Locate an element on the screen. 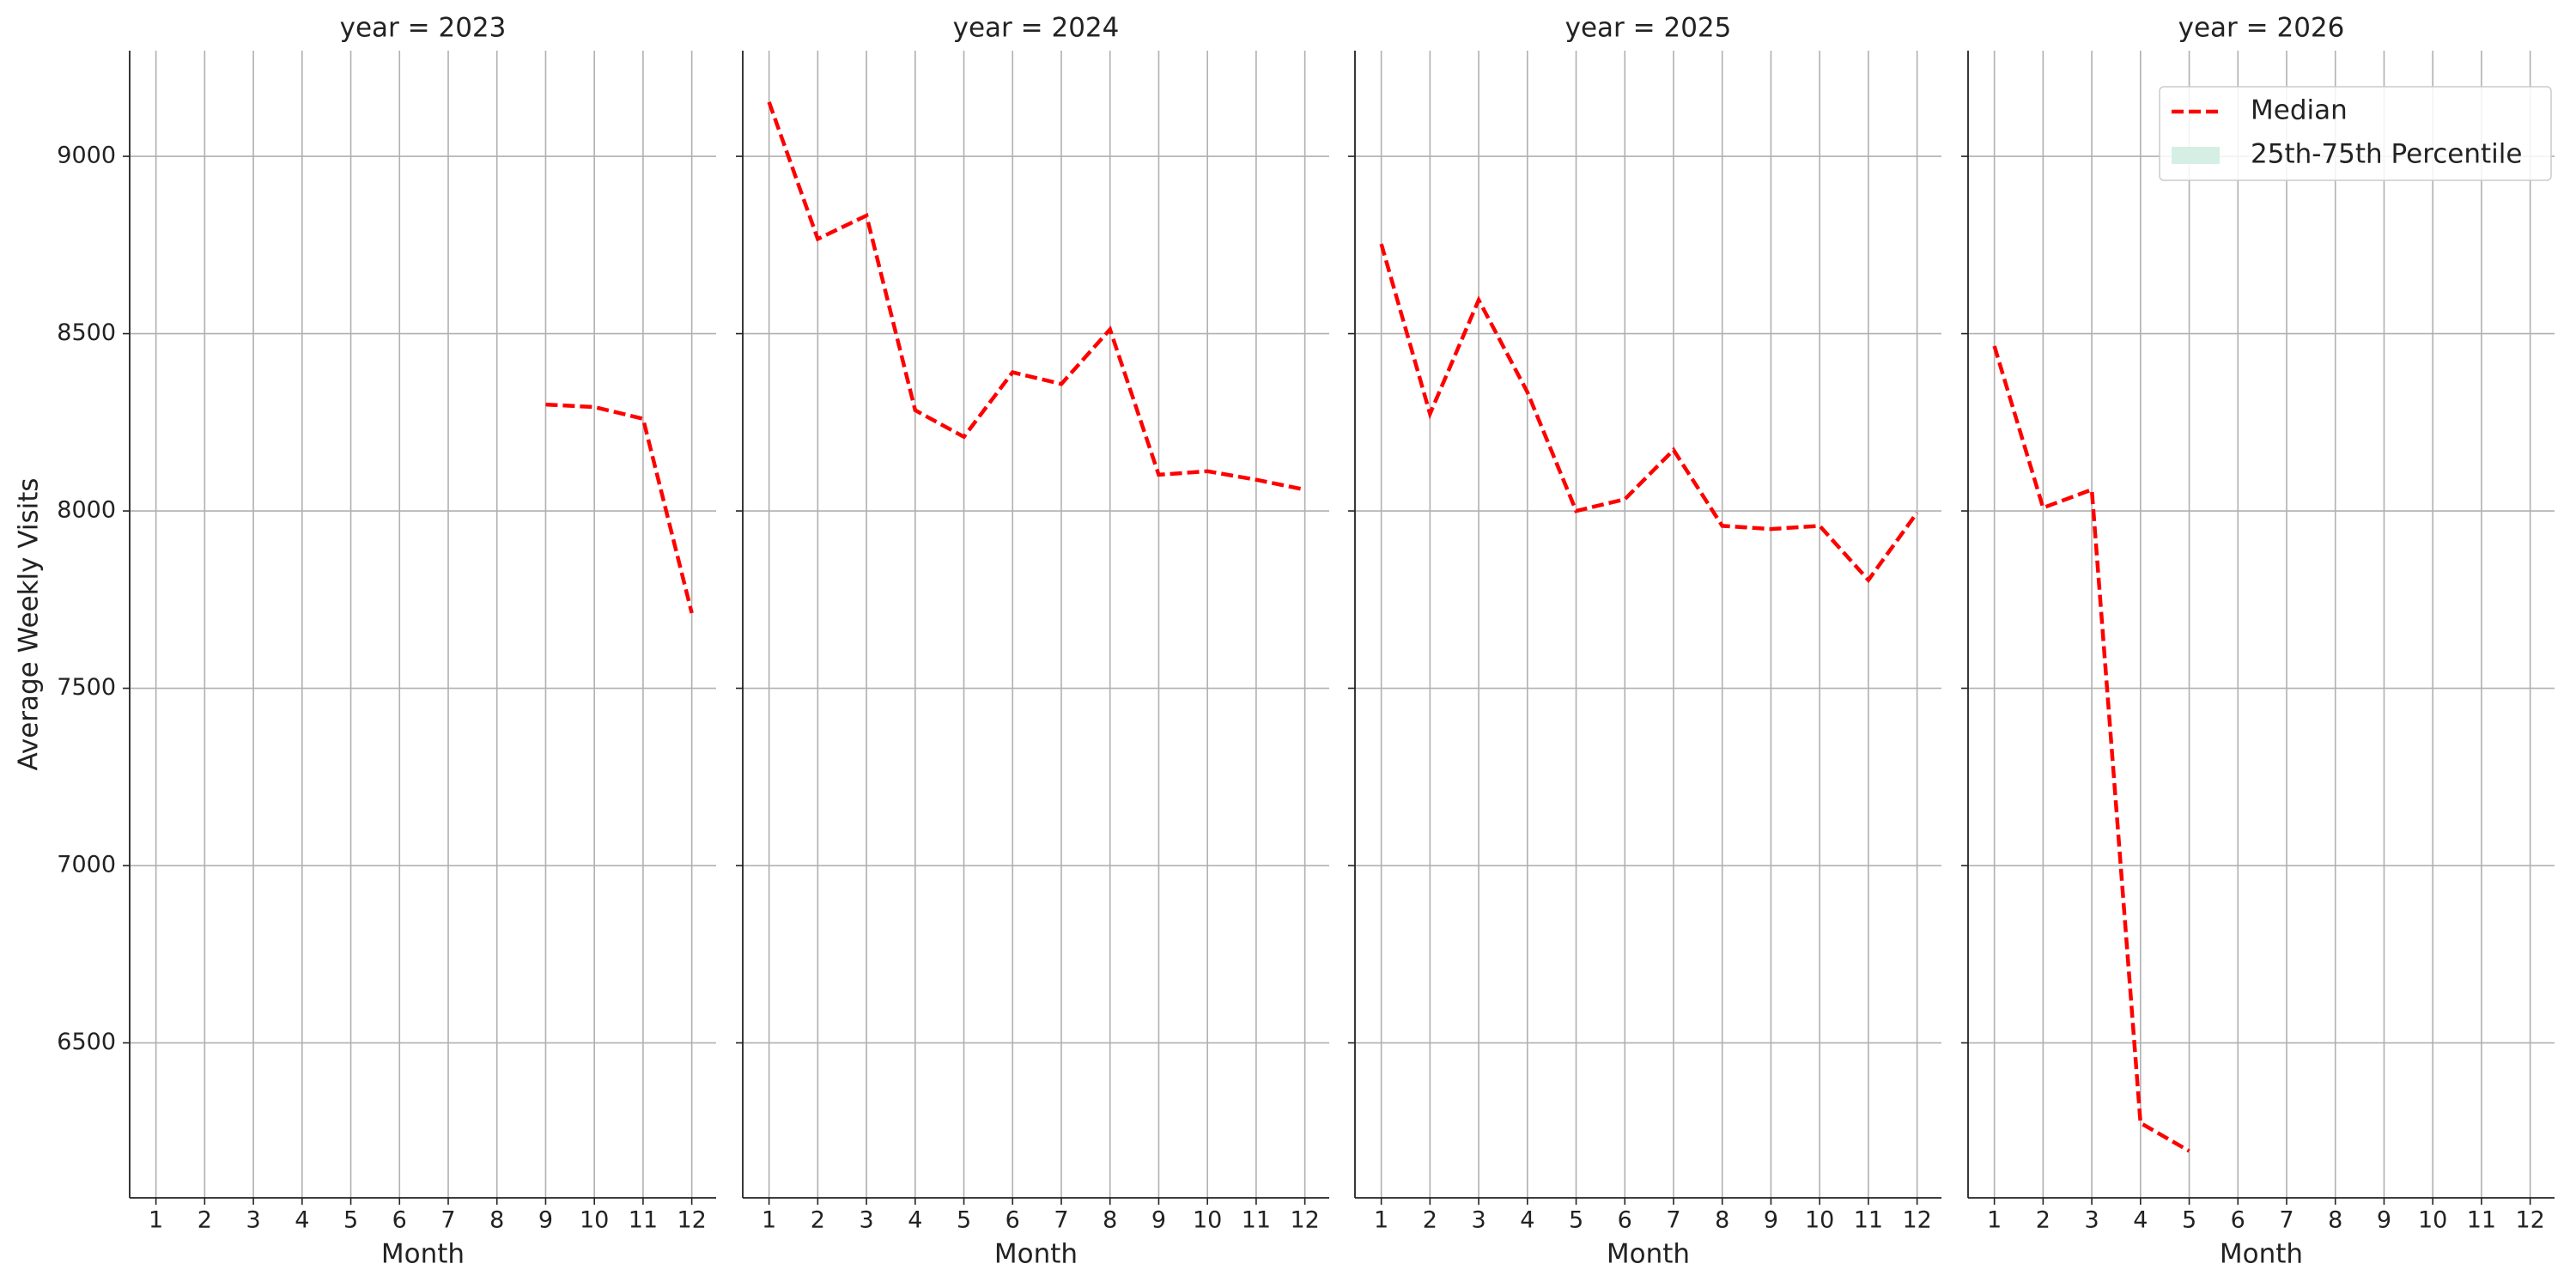  y-tick-label: 9000 is located at coordinates (86, 156).